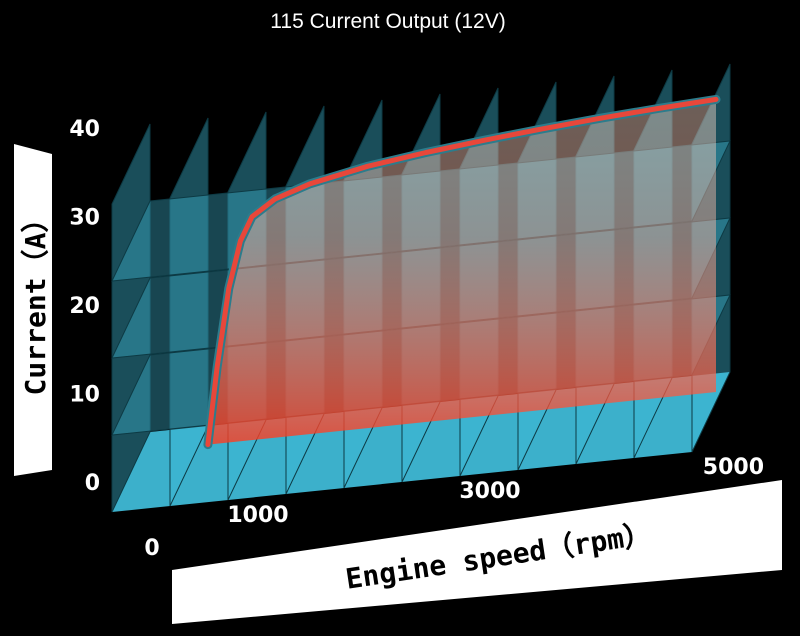 Image resolution: width=800 pixels, height=636 pixels. Describe the element at coordinates (84, 129) in the screenshot. I see `y-tick-label: 40` at that location.